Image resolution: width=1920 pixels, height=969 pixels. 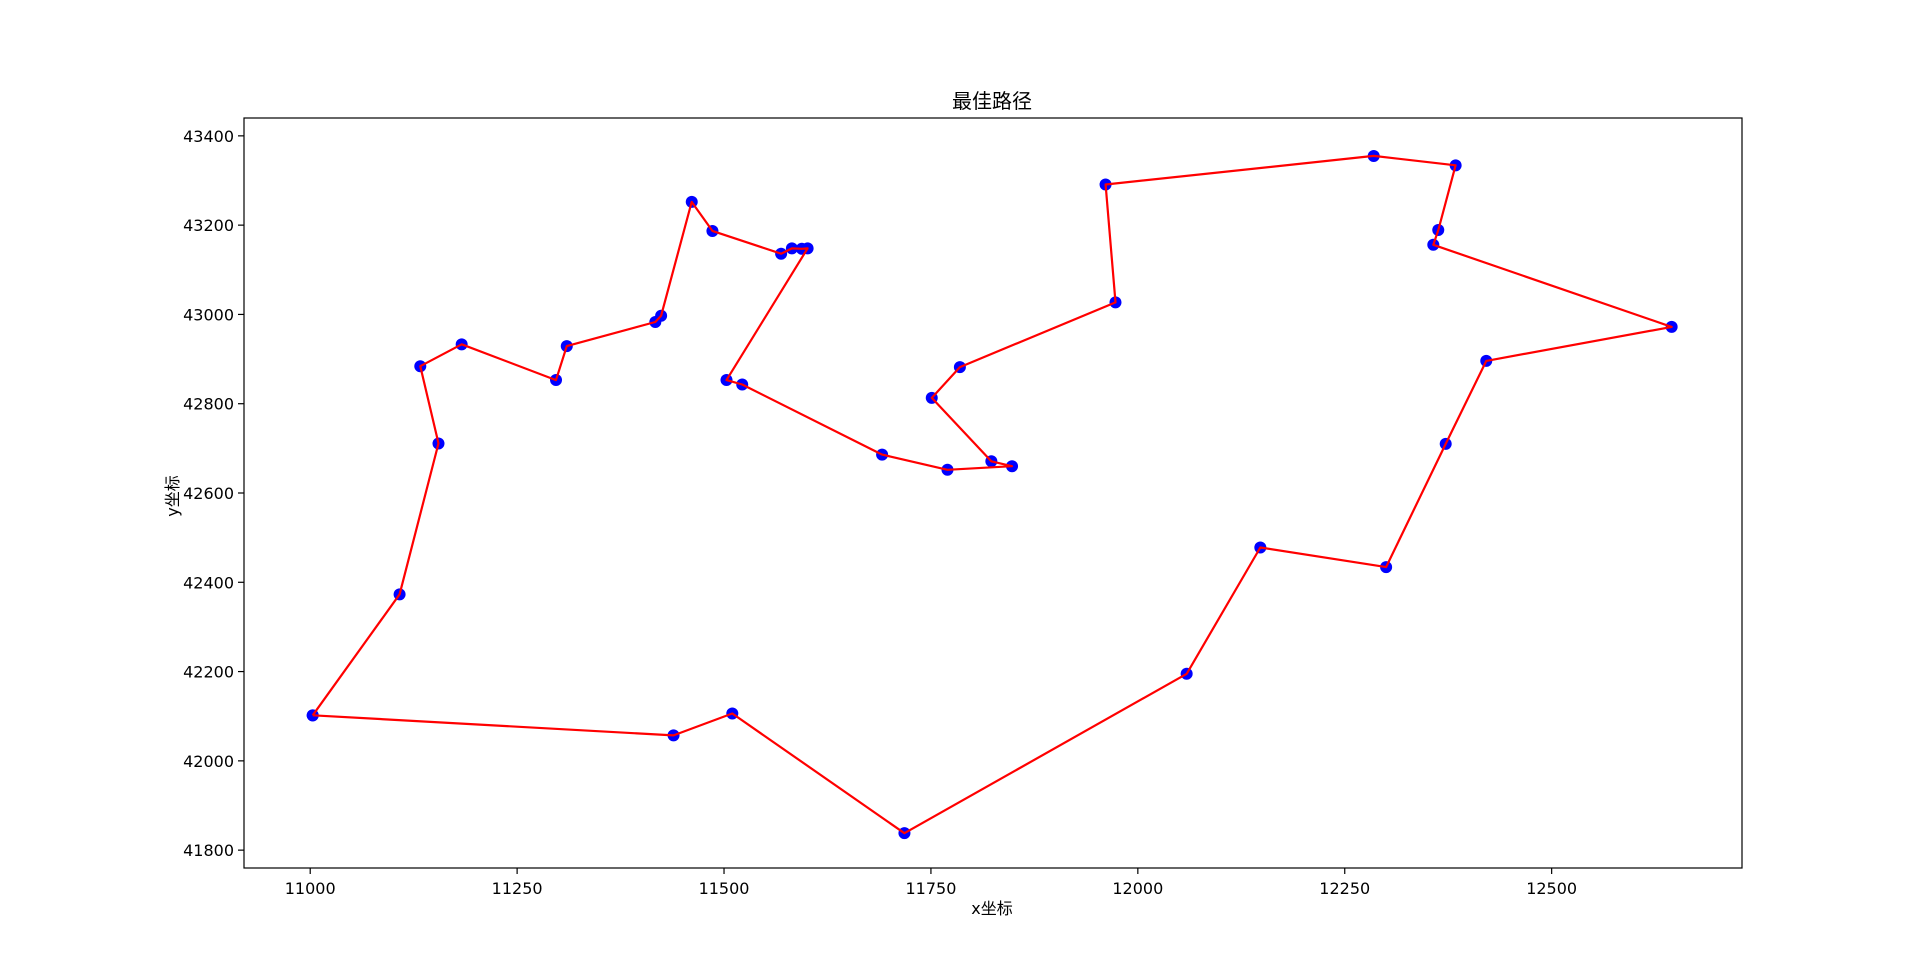 I want to click on y-tick-label-8: 43400, so click(x=208, y=136).